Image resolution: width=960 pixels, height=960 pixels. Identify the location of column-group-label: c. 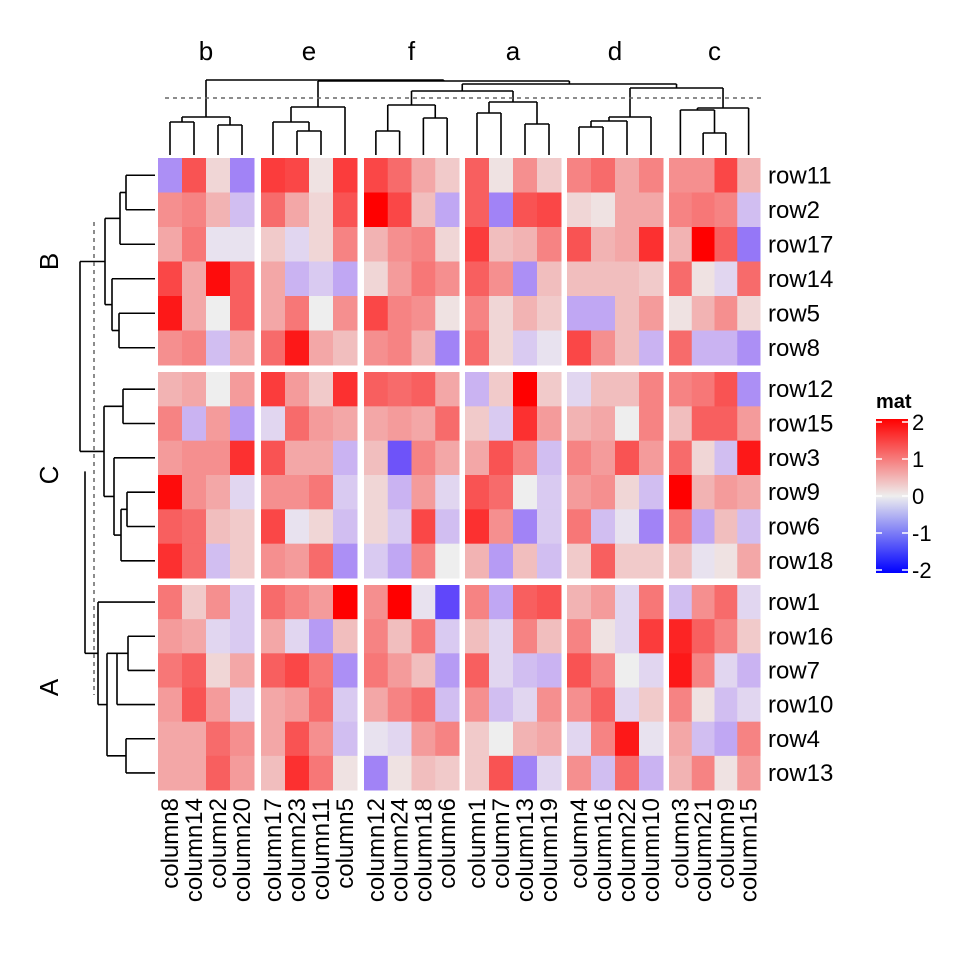
(714, 51).